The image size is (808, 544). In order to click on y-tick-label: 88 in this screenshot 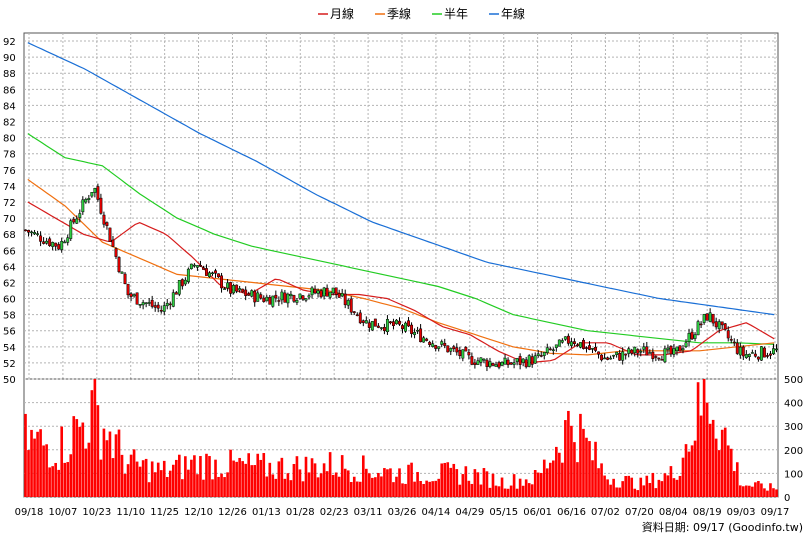, I will do `click(9, 74)`.